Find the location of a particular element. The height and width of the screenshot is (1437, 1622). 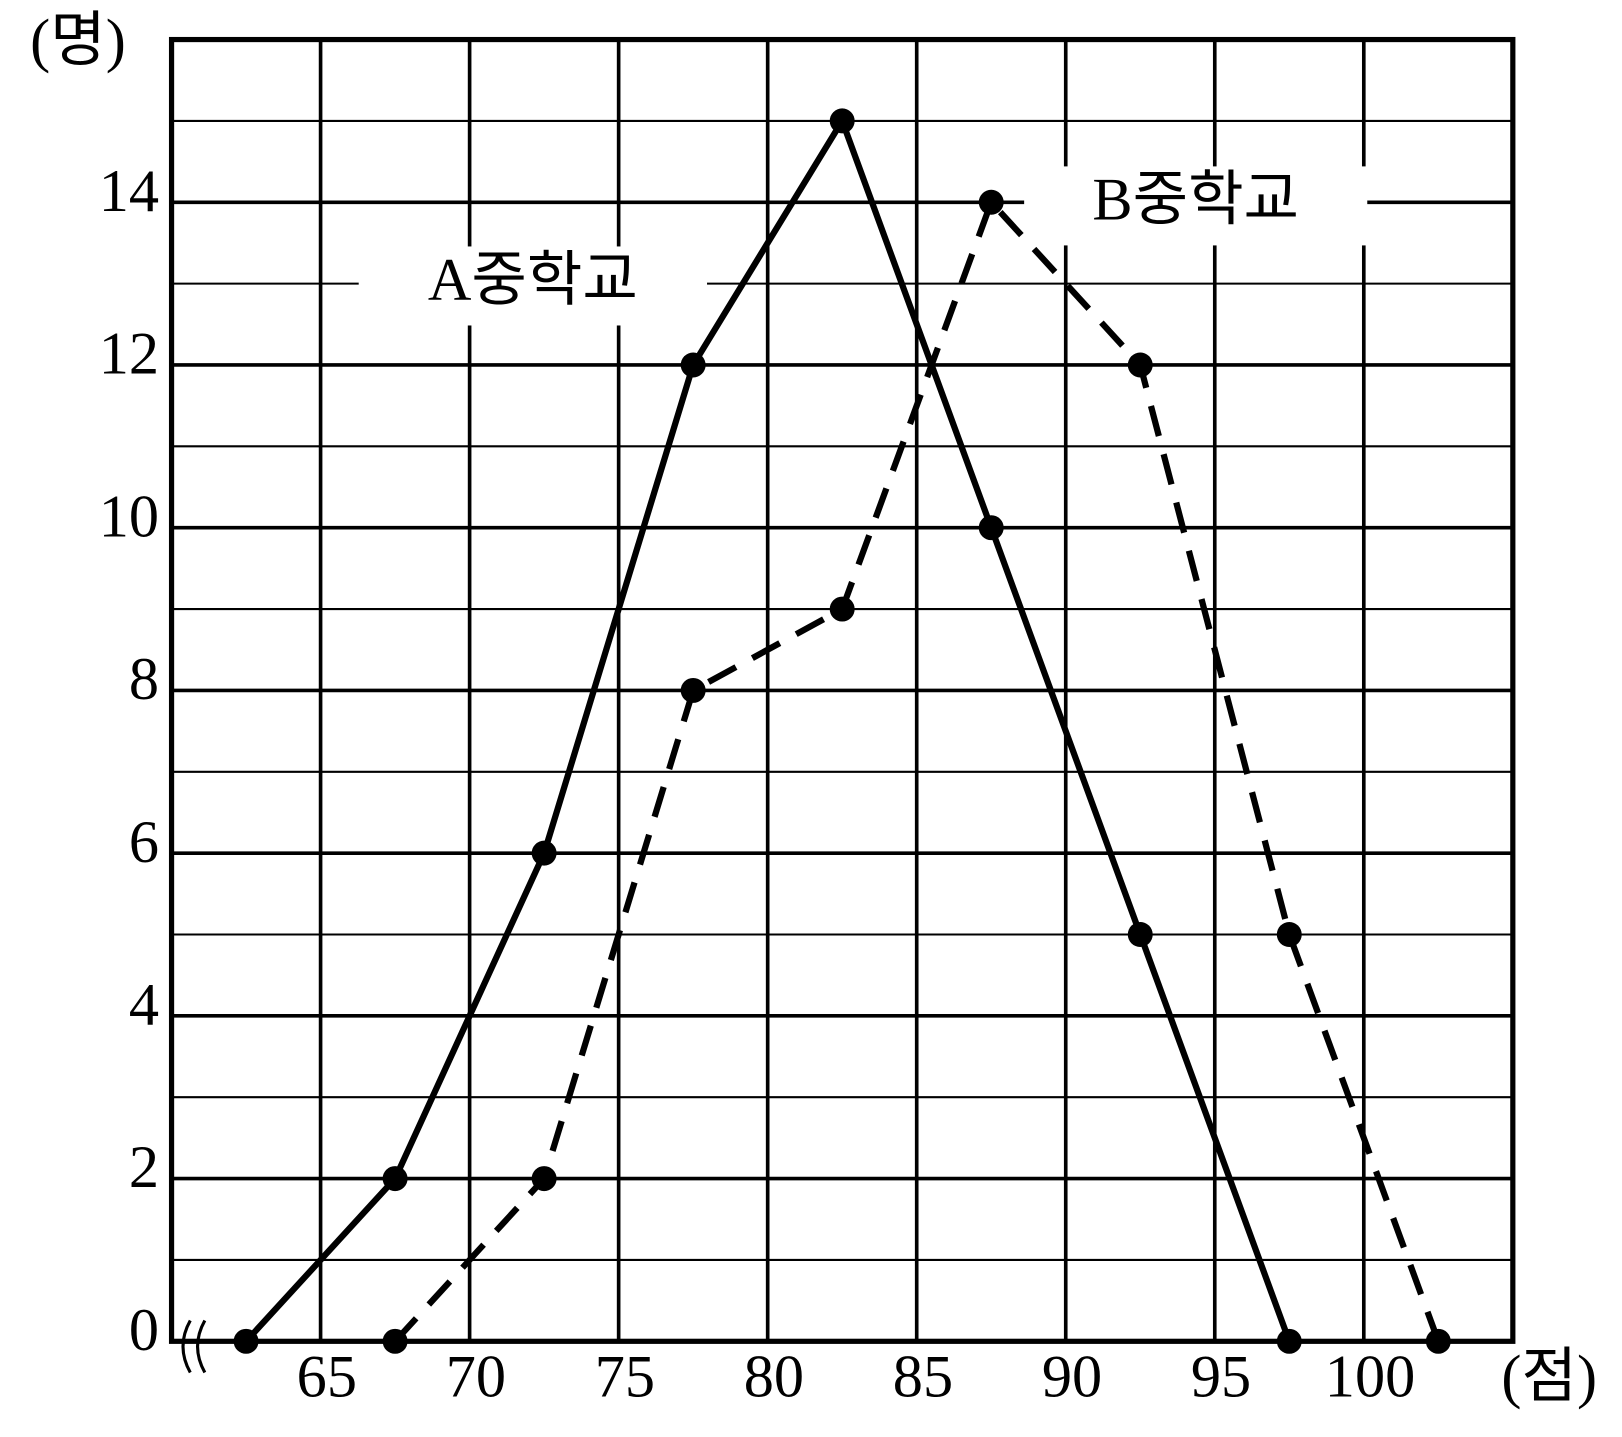

x-tick-label: 75 is located at coordinates (625, 1377).